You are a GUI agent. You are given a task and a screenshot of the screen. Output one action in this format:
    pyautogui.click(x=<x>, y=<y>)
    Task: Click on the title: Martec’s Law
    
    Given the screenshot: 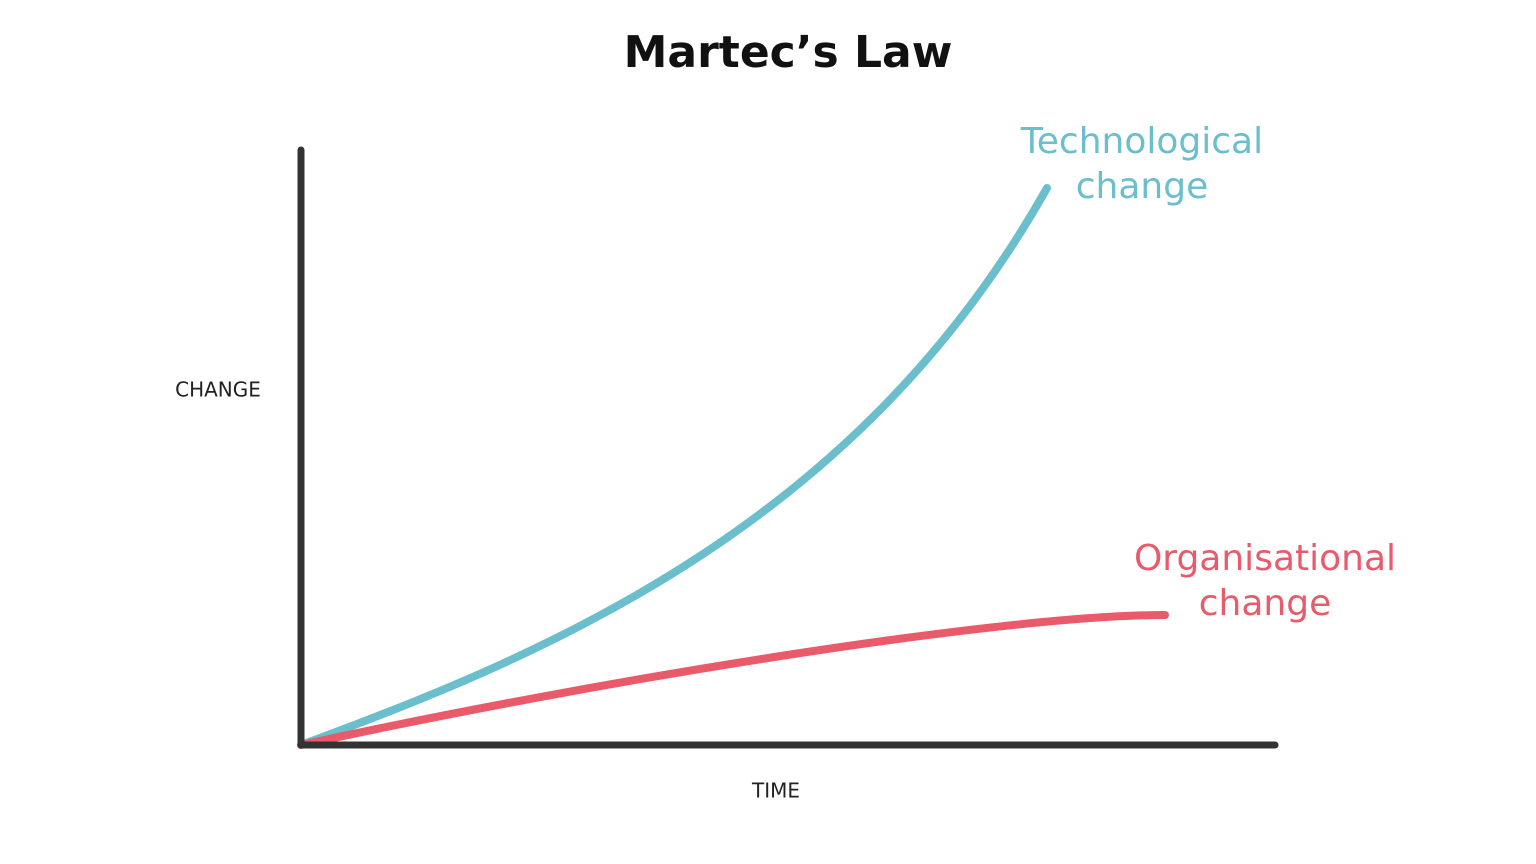 What is the action you would take?
    pyautogui.click(x=788, y=52)
    